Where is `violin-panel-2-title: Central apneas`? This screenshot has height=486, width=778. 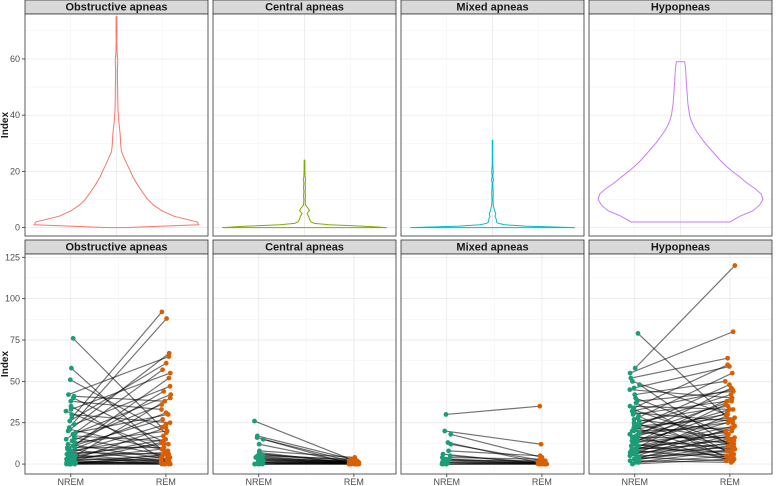
violin-panel-2-title: Central apneas is located at coordinates (304, 8).